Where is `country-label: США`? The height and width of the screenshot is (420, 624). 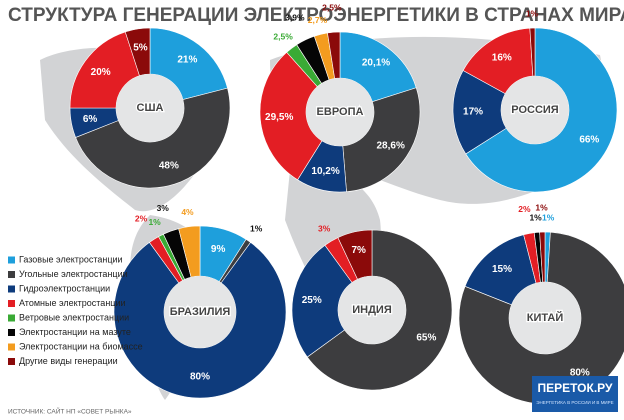
country-label: США is located at coordinates (150, 108).